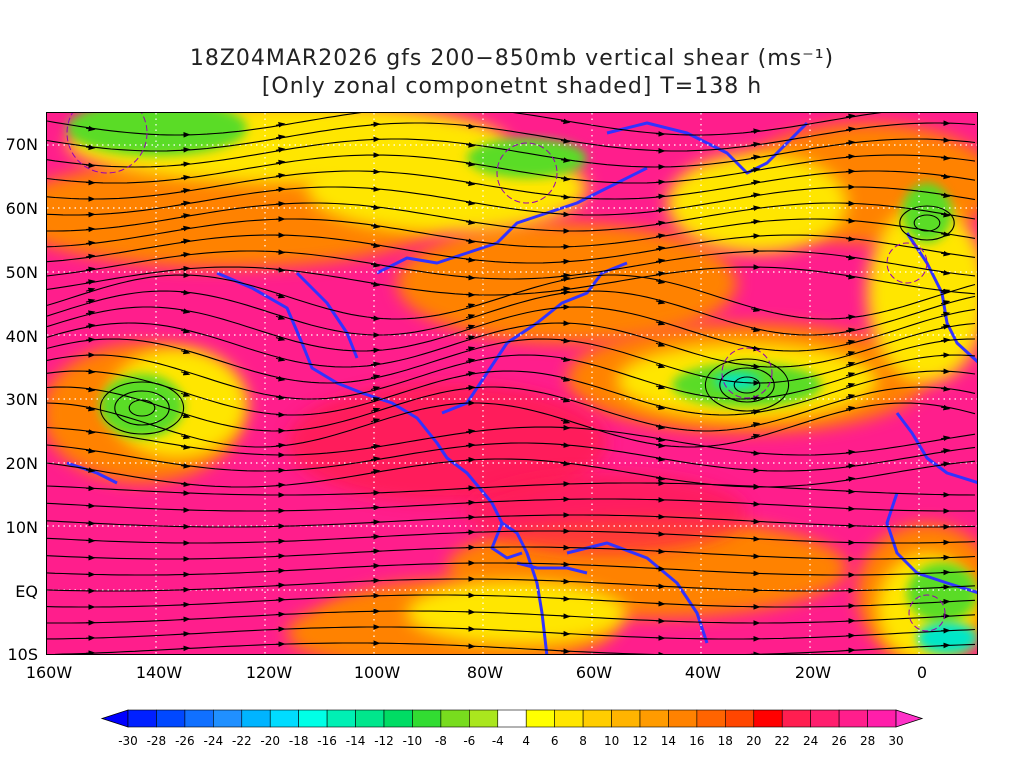 This screenshot has height=768, width=1024. I want to click on colorbar-tick-label: -10, so click(413, 741).